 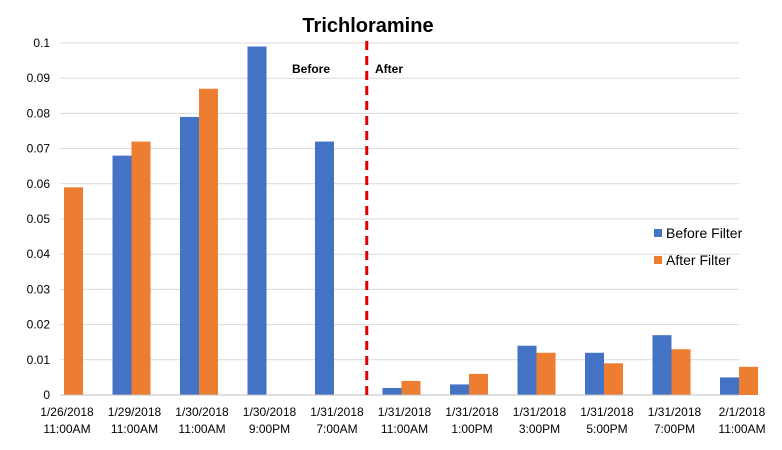 I want to click on x-tick-label: 1/31/2018 5:00PM, so click(x=607, y=420).